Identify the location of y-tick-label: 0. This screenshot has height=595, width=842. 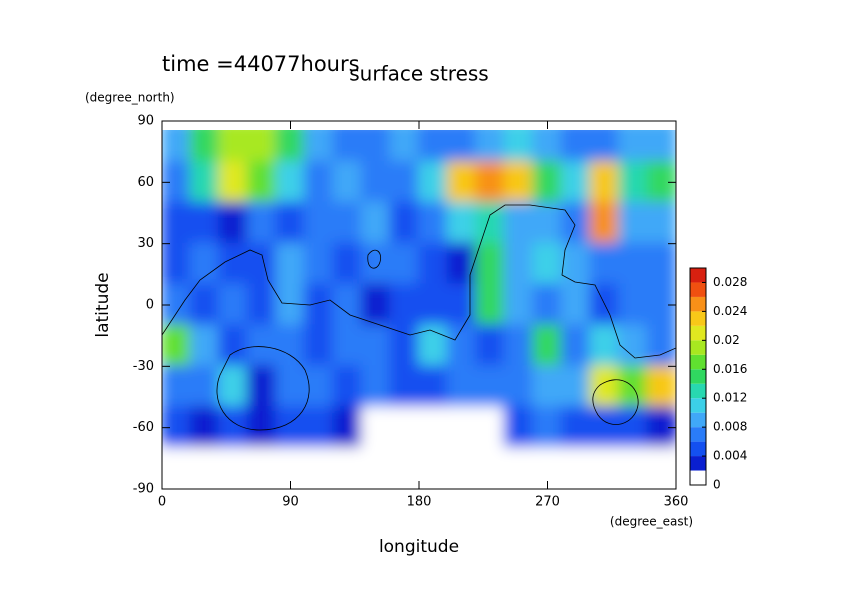
(150, 305).